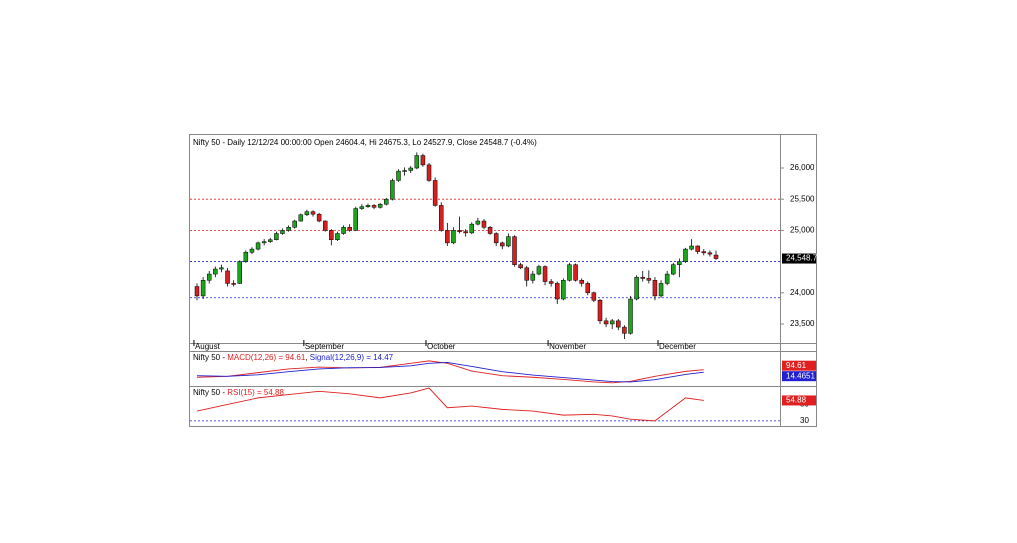 The width and height of the screenshot is (1017, 543). I want to click on legend-entry: RSI(15) = 54.88, so click(255, 392).